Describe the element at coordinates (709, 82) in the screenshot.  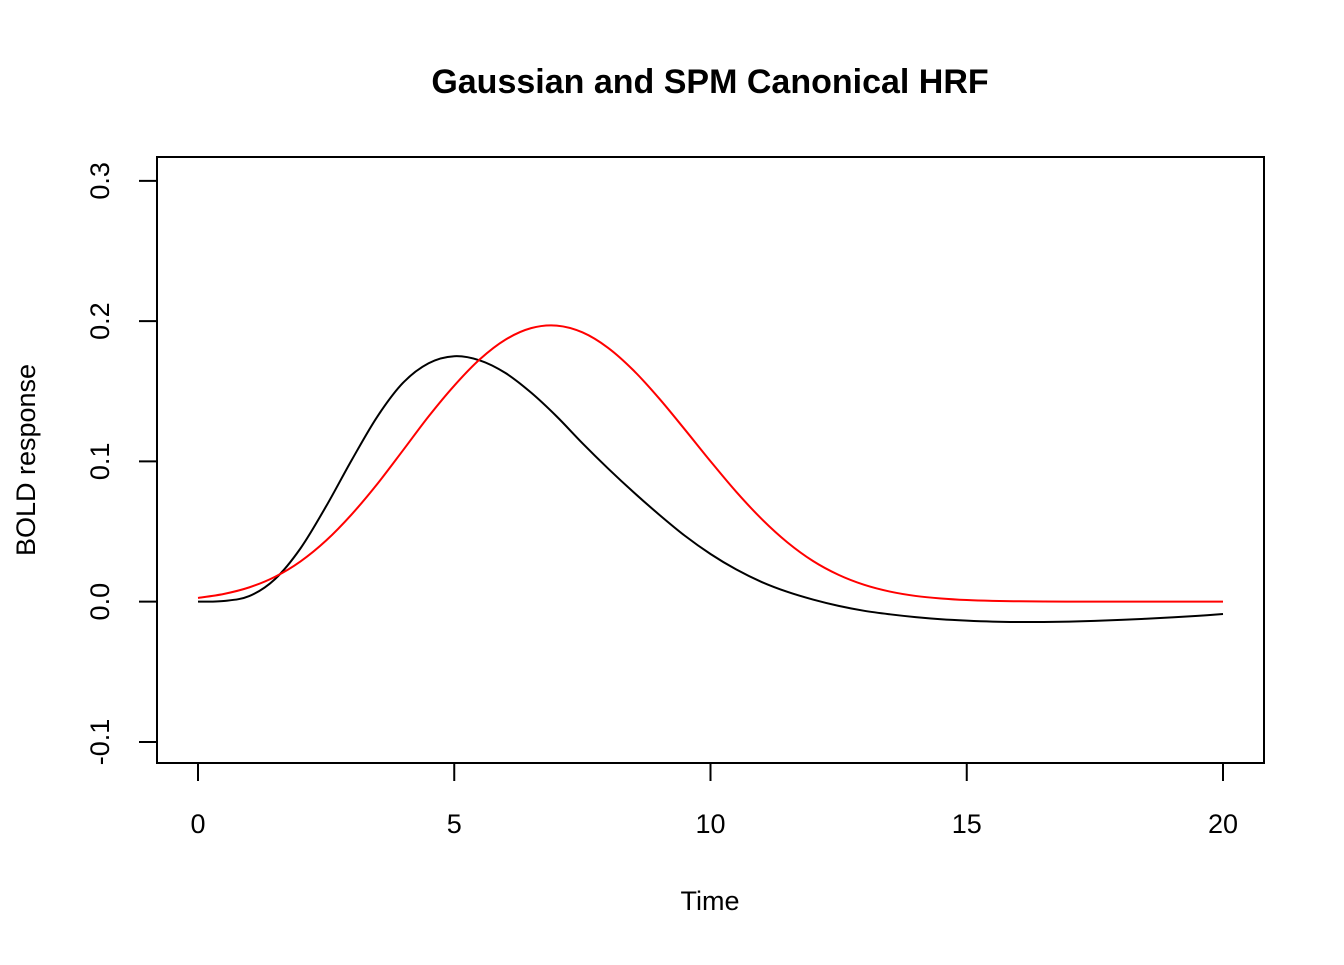
I see `chart-title: Gaussian and SPM Canonical HRF` at that location.